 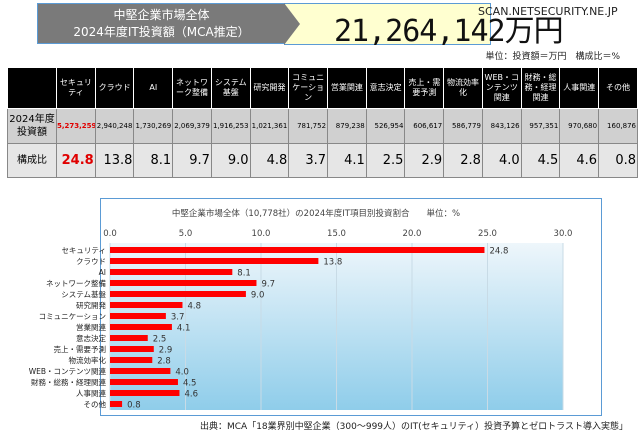 What do you see at coordinates (548, 11) in the screenshot?
I see `watermark: SCAN.NETSECURITY.NE.JP` at bounding box center [548, 11].